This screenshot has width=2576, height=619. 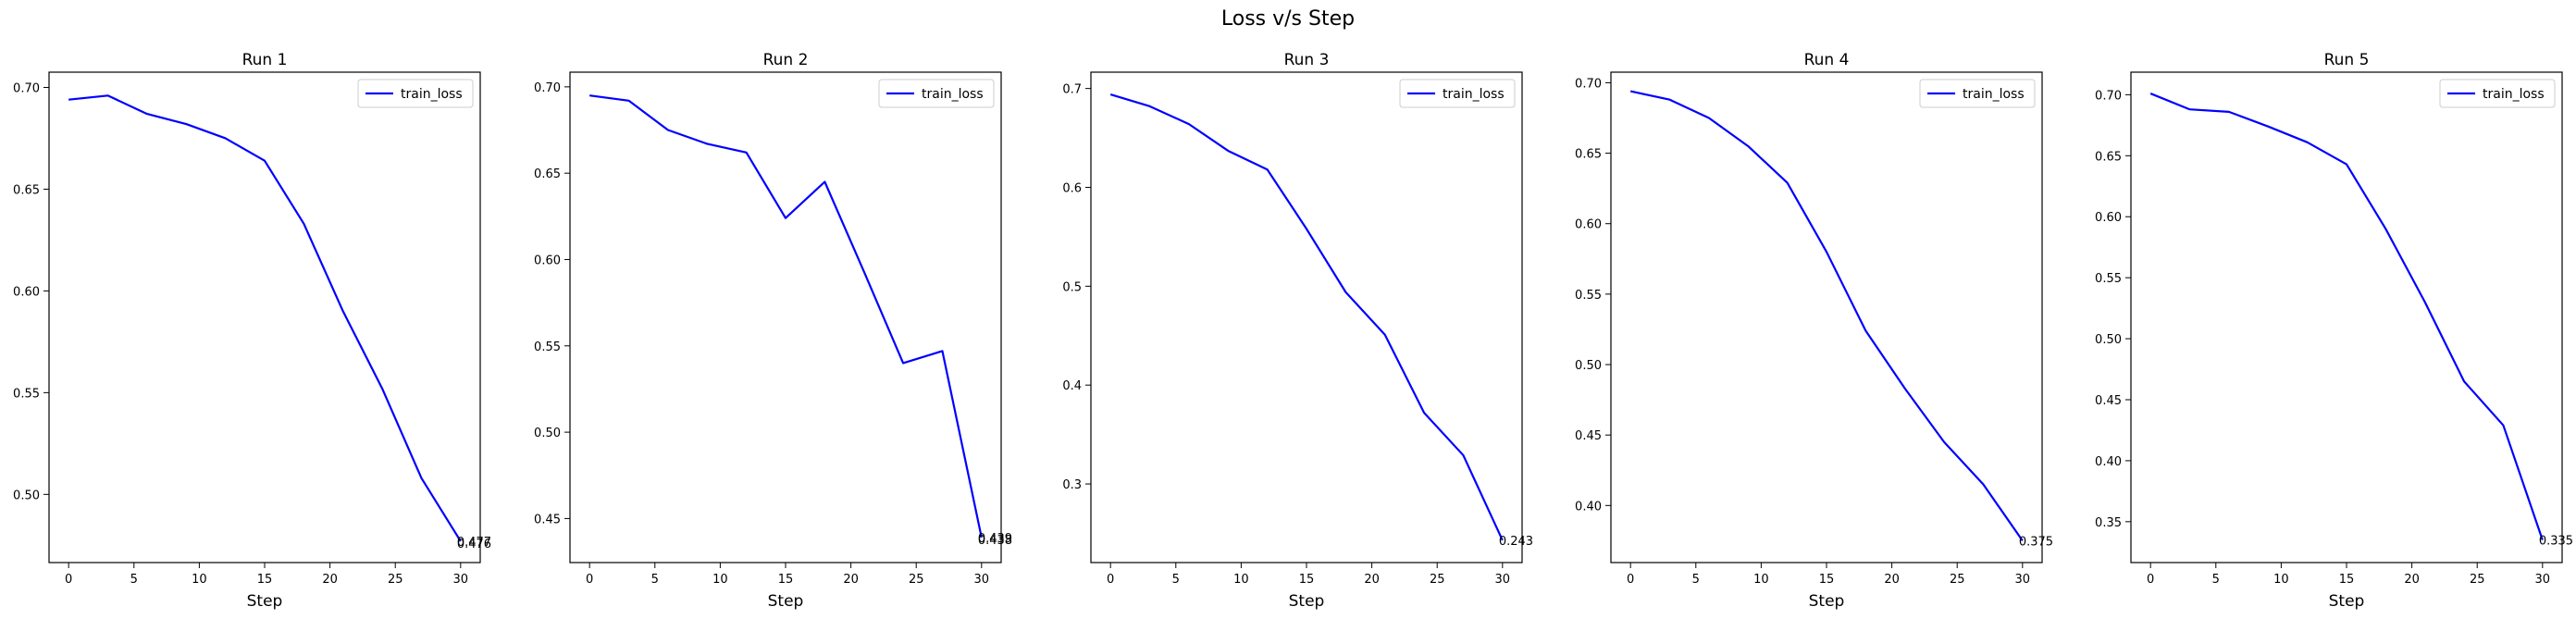 What do you see at coordinates (1307, 60) in the screenshot?
I see `subplot-title: Run 3` at bounding box center [1307, 60].